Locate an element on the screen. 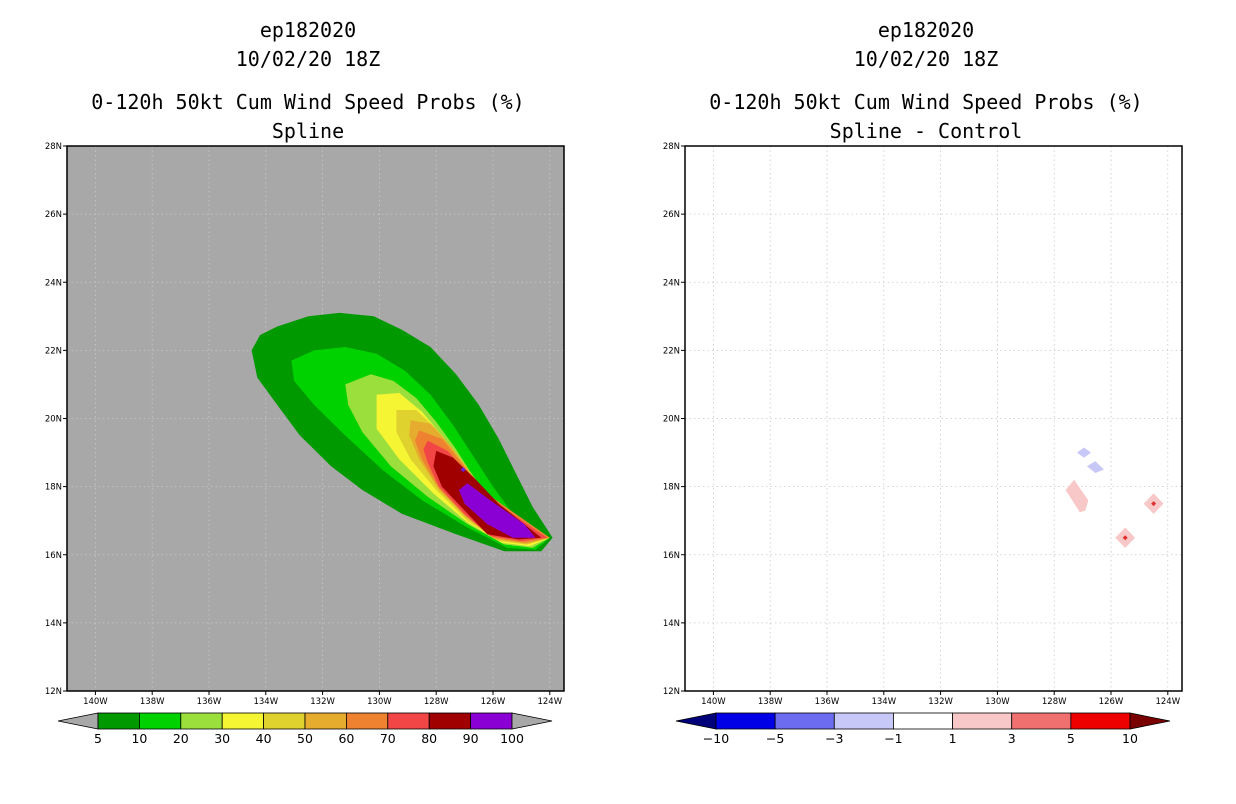  colorbar-label: −5 is located at coordinates (775, 738).